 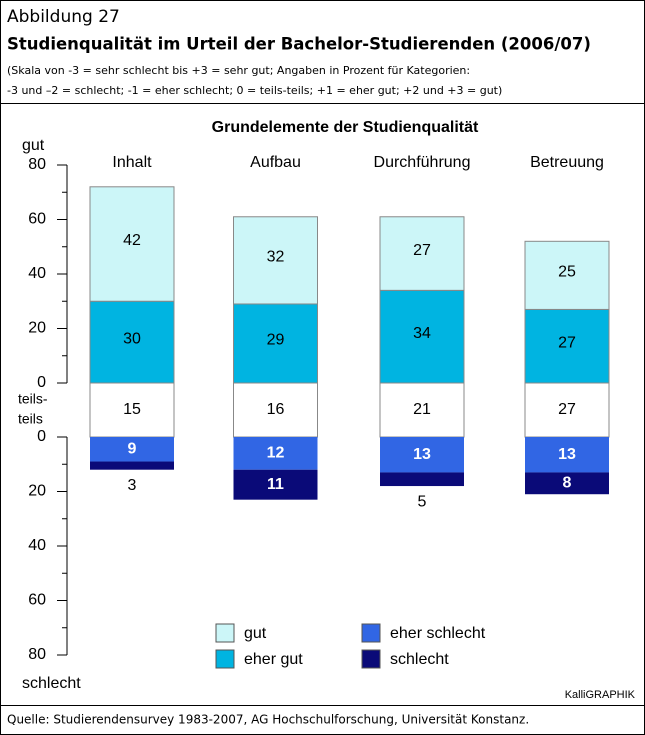 I want to click on category-label: Aufbau, so click(x=275, y=162).